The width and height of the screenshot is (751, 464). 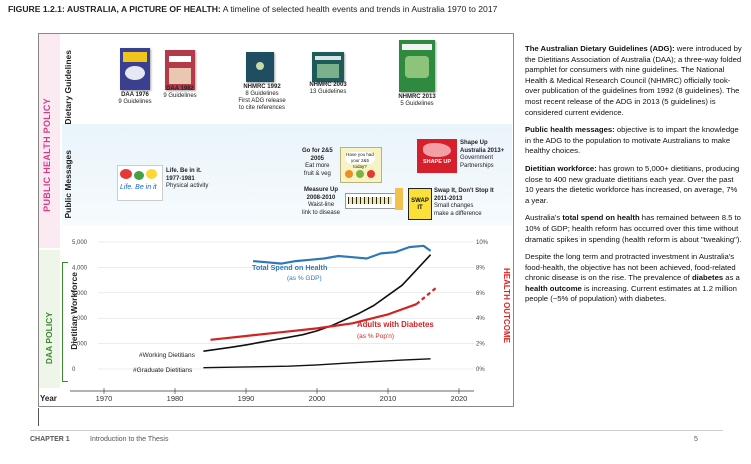 What do you see at coordinates (420, 204) in the screenshot?
I see `swap-it-logo: SWAP IT` at bounding box center [420, 204].